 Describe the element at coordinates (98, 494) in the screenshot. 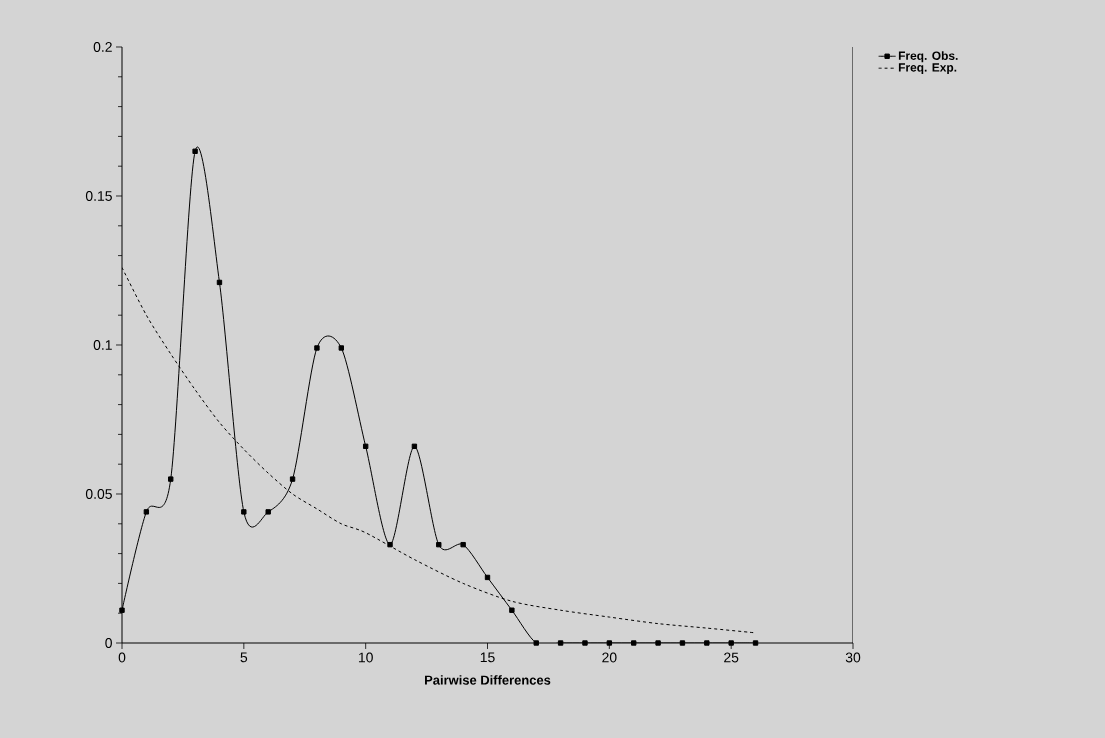

I see `y-tick-label: 0.05` at that location.